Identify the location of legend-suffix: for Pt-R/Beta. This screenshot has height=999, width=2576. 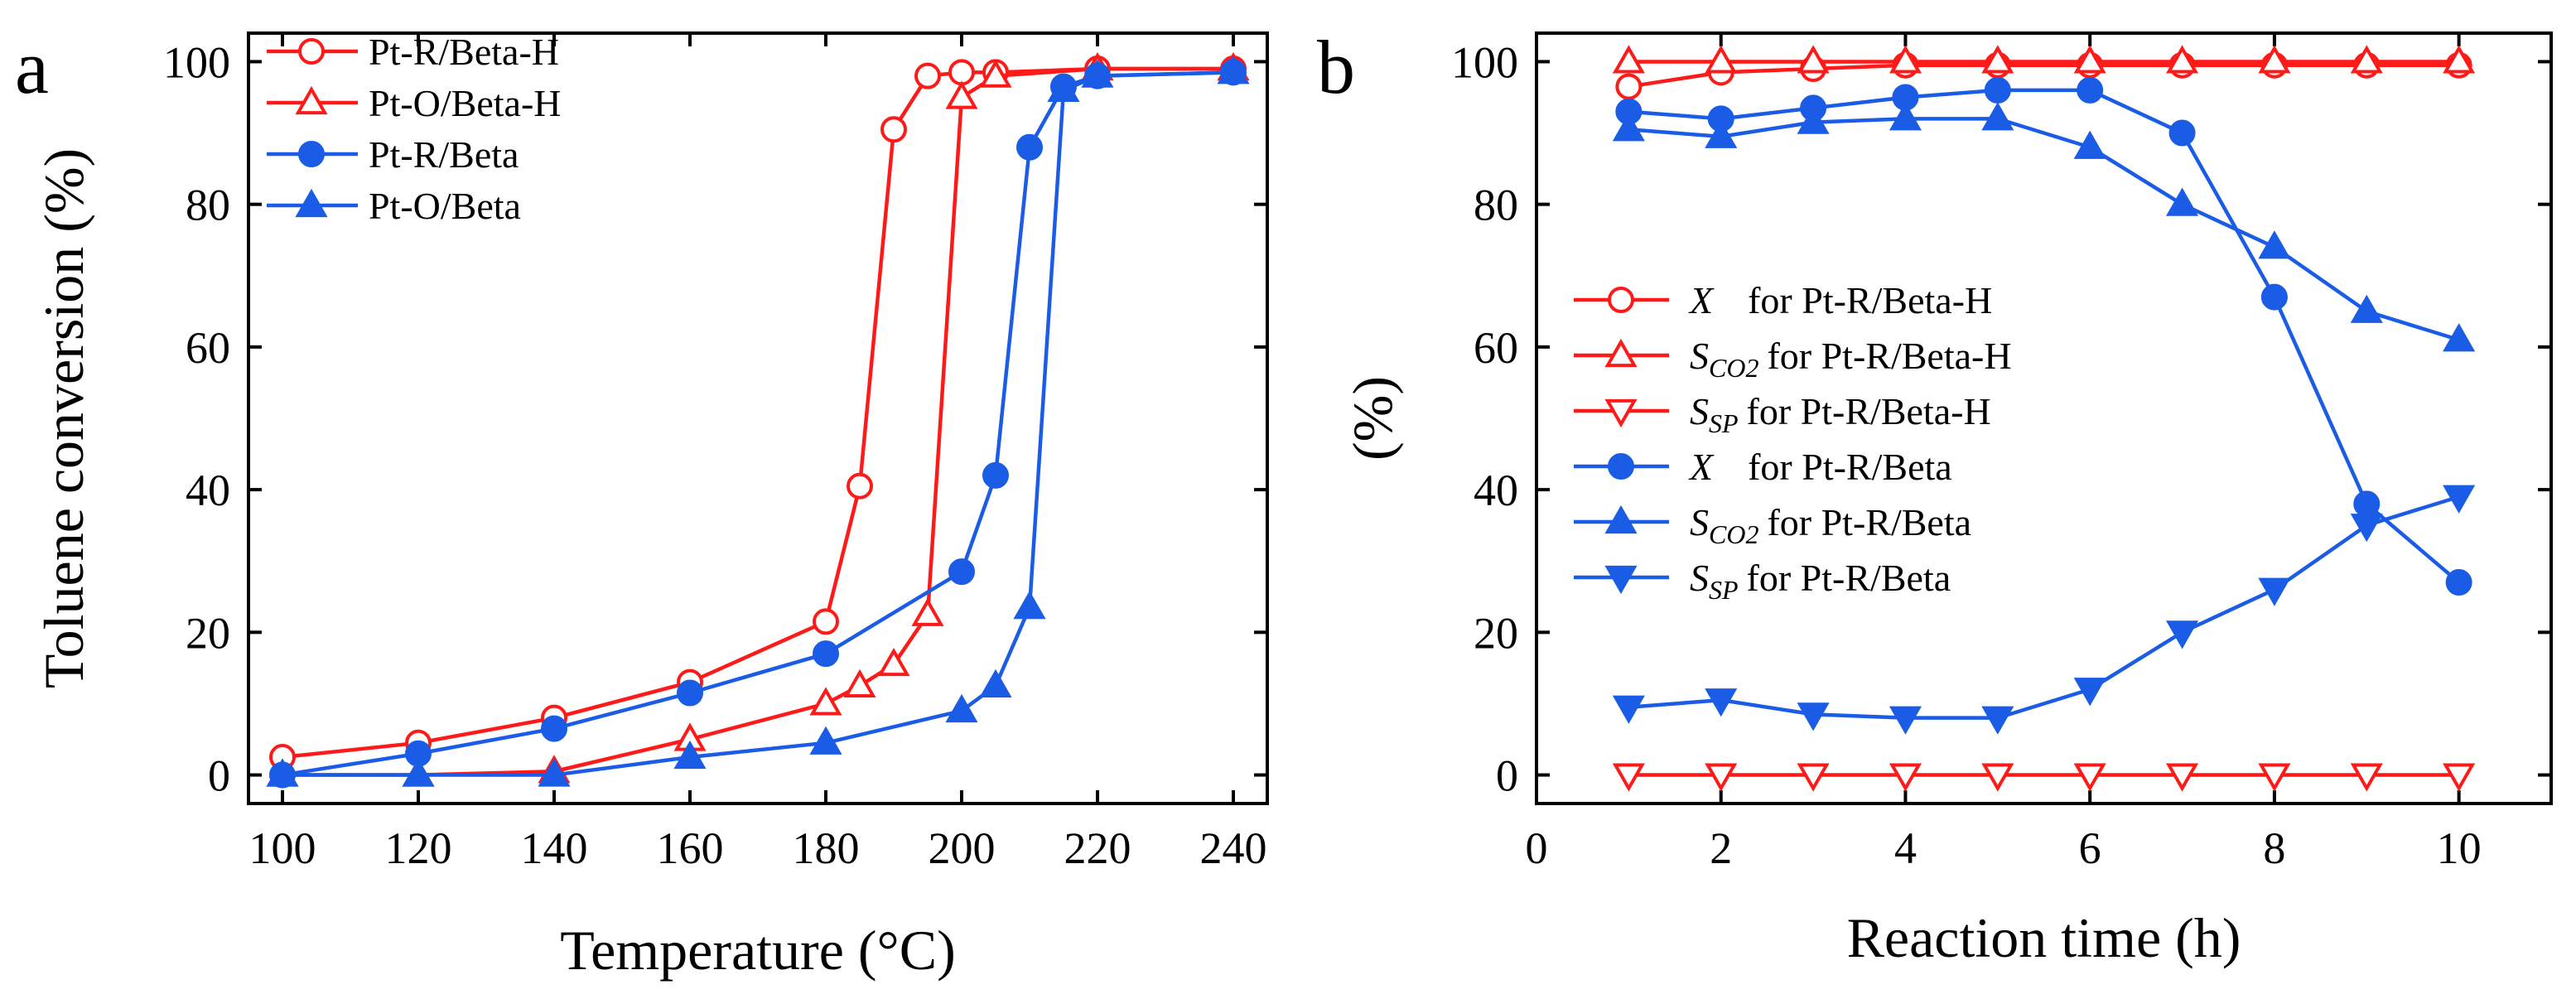
(1850, 467).